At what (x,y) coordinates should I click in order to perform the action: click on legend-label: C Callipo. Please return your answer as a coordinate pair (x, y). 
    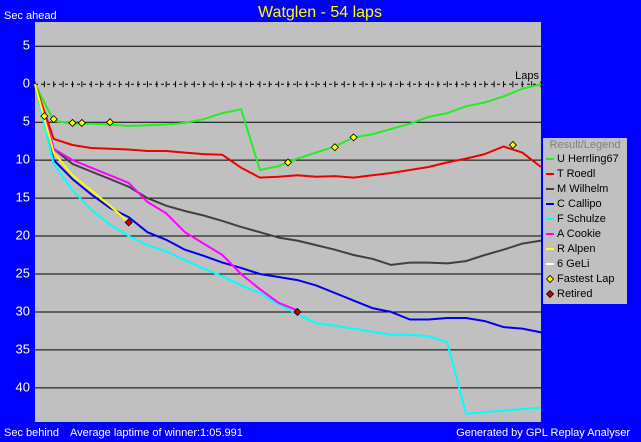
    Looking at the image, I should click on (579, 204).